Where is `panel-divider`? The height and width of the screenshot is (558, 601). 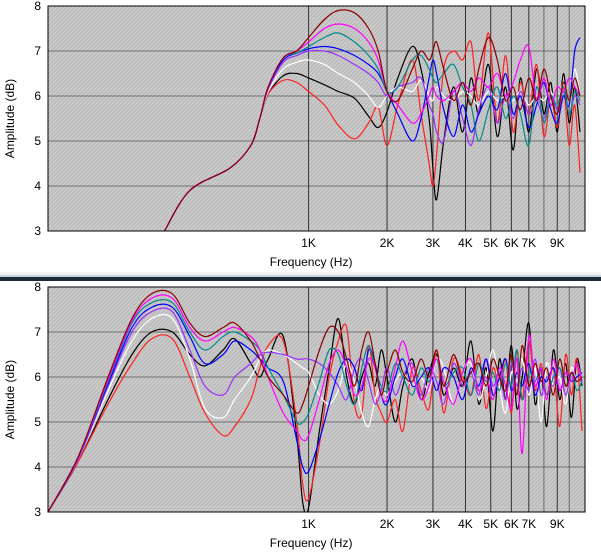 panel-divider is located at coordinates (300, 276).